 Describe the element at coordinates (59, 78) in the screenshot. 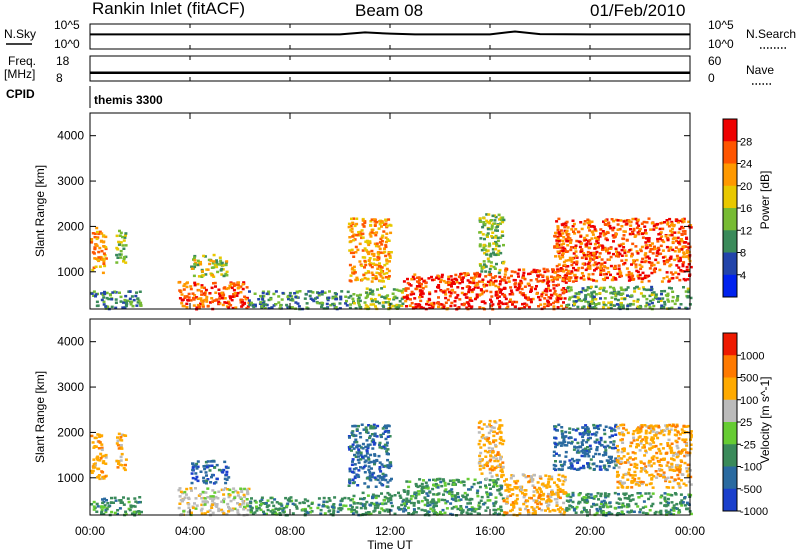

I see `freq-tick-low: 8` at that location.